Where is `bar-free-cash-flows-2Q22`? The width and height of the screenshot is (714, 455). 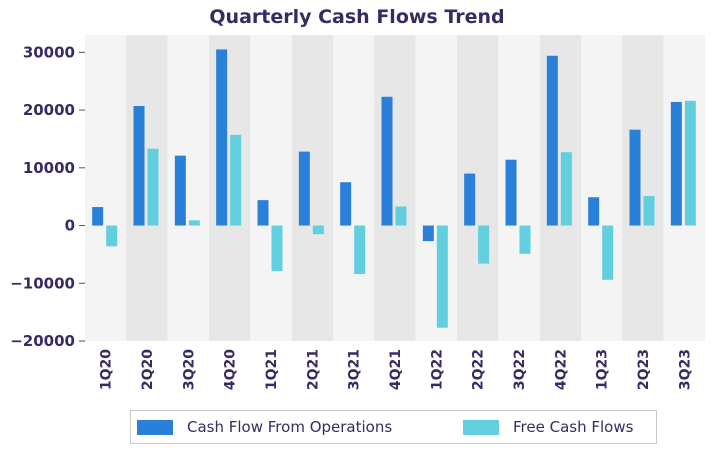
bar-free-cash-flows-2Q22 is located at coordinates (484, 244).